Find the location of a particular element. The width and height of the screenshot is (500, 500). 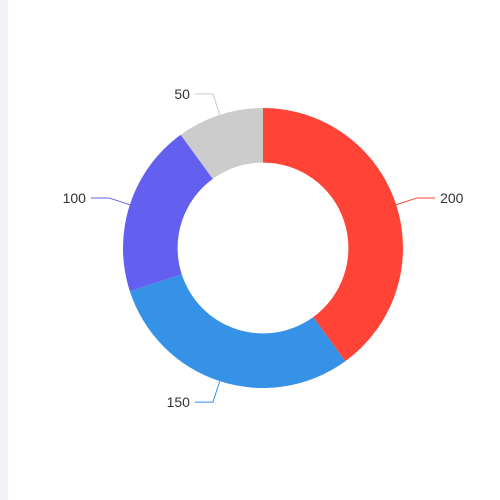

slice-label-150: 150 is located at coordinates (179, 402).